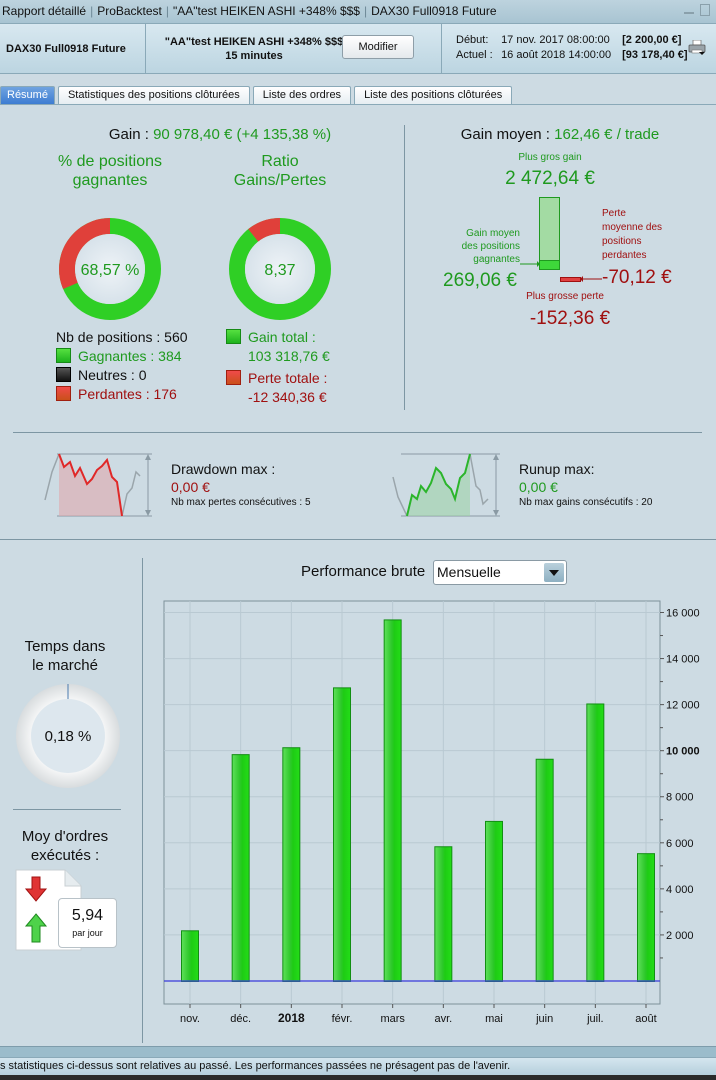 The height and width of the screenshot is (1080, 716). What do you see at coordinates (342, 1019) in the screenshot?
I see `x-tick-label: févr.` at bounding box center [342, 1019].